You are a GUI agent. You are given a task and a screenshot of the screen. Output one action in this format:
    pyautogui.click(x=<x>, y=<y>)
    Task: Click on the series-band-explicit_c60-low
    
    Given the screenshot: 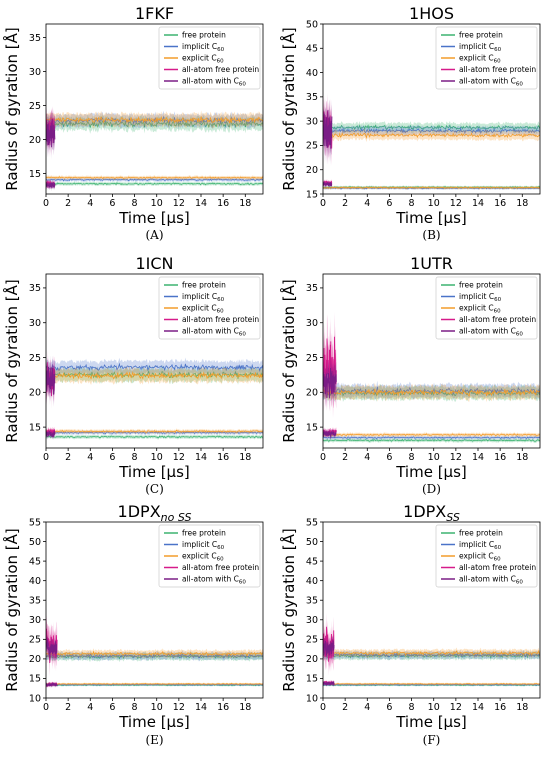 What is the action you would take?
    pyautogui.click(x=154, y=178)
    